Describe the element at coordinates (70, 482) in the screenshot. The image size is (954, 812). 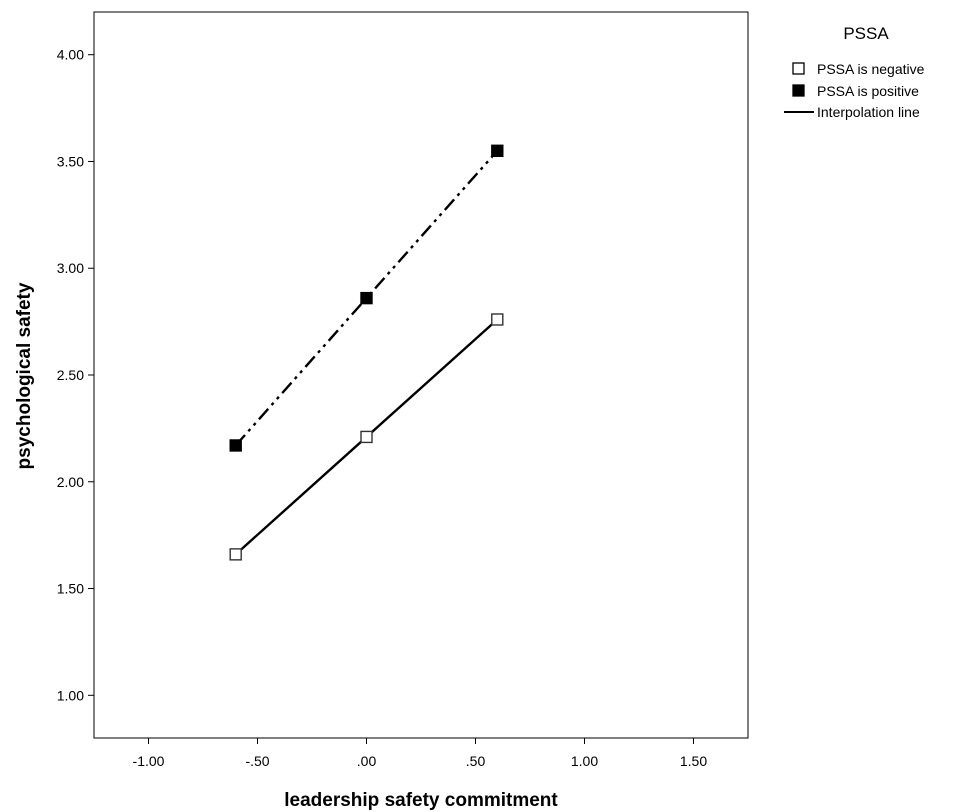
I see `y-tick-label: 2.00` at that location.